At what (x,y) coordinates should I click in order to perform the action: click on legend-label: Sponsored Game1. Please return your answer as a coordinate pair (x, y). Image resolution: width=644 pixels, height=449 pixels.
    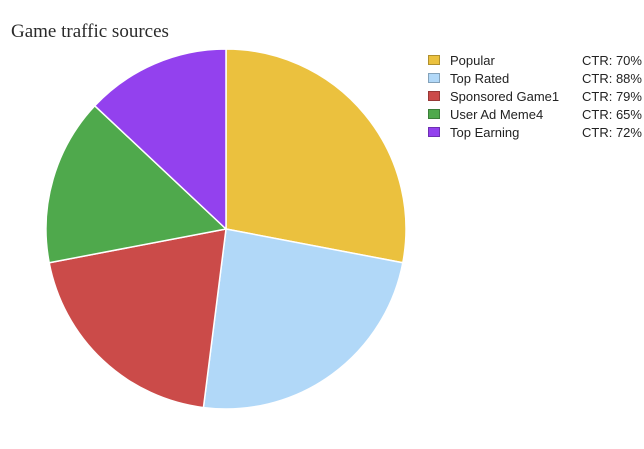
    Looking at the image, I should click on (505, 96).